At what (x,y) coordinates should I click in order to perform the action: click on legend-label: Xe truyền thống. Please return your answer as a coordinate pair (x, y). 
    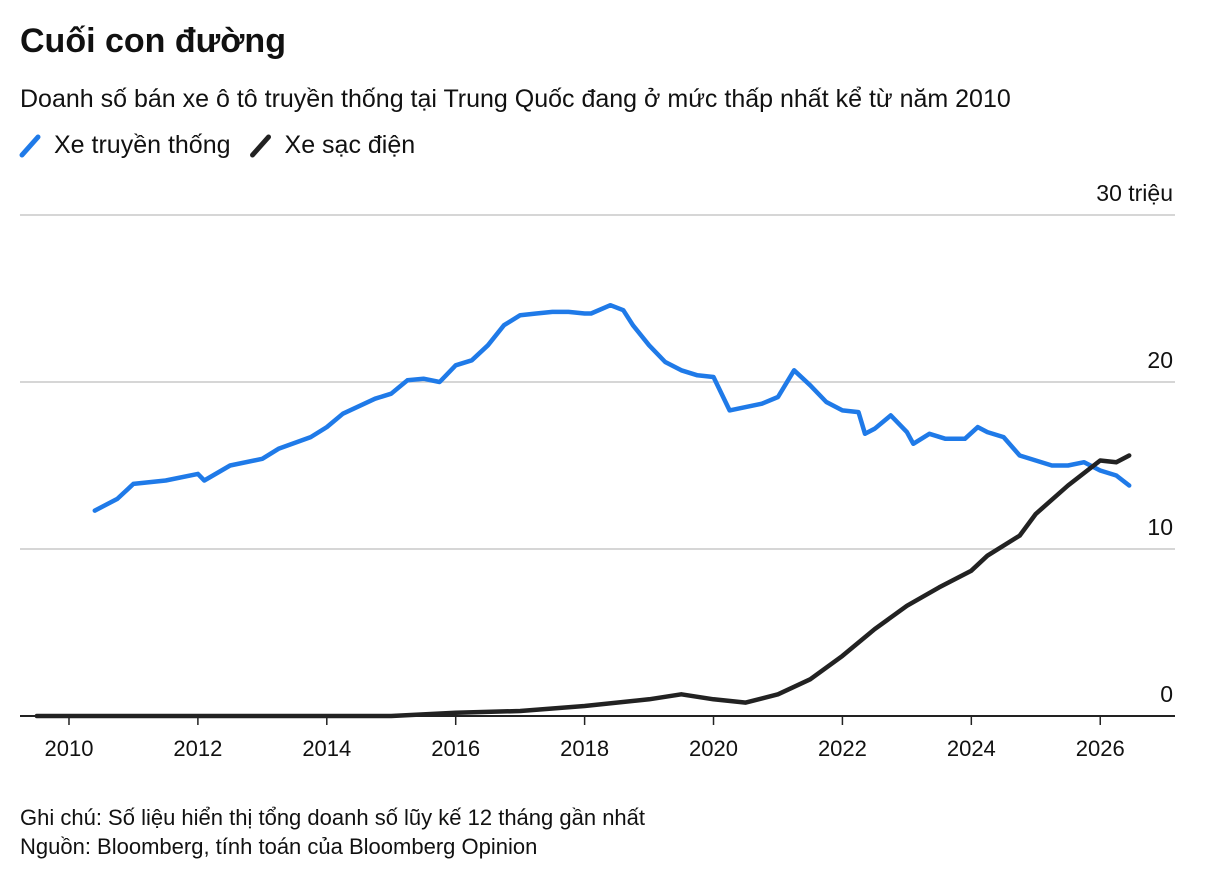
    Looking at the image, I should click on (142, 145).